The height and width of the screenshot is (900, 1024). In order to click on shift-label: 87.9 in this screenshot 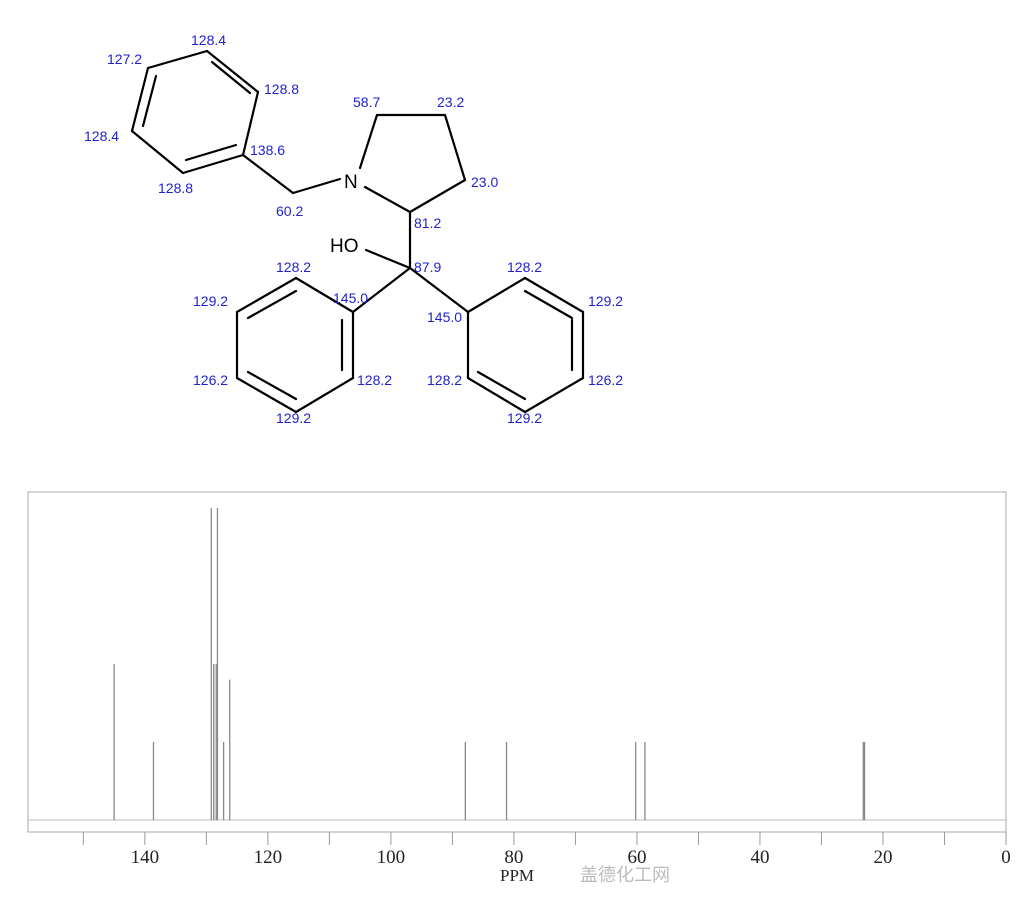, I will do `click(427, 267)`.